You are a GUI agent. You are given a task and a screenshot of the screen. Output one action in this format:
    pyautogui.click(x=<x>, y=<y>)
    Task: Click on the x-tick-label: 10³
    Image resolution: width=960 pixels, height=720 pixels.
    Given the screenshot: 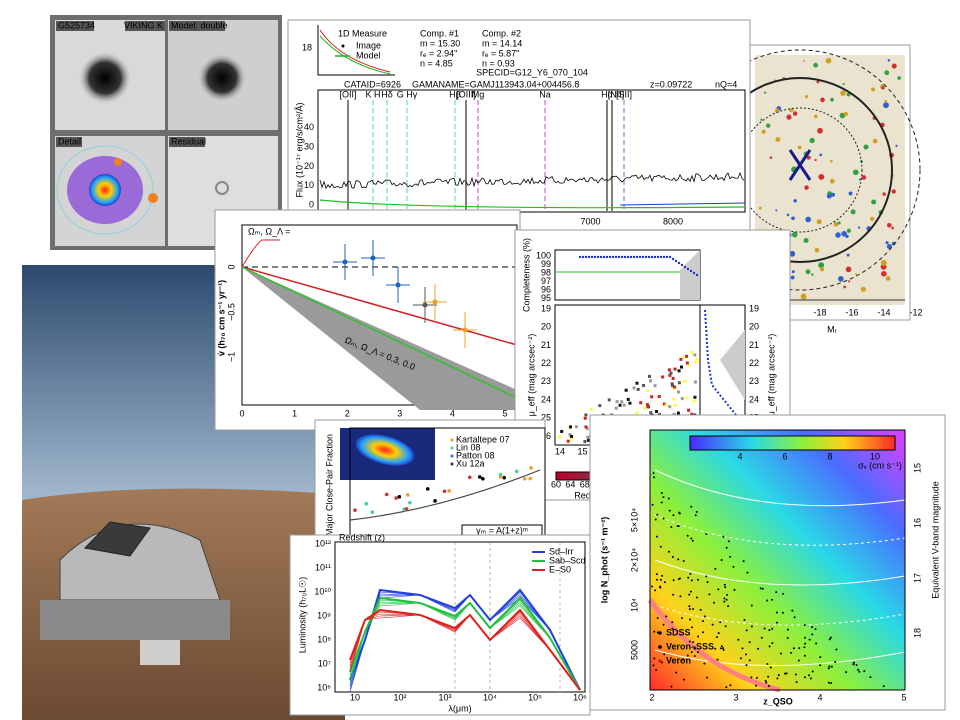 What is the action you would take?
    pyautogui.click(x=444, y=697)
    